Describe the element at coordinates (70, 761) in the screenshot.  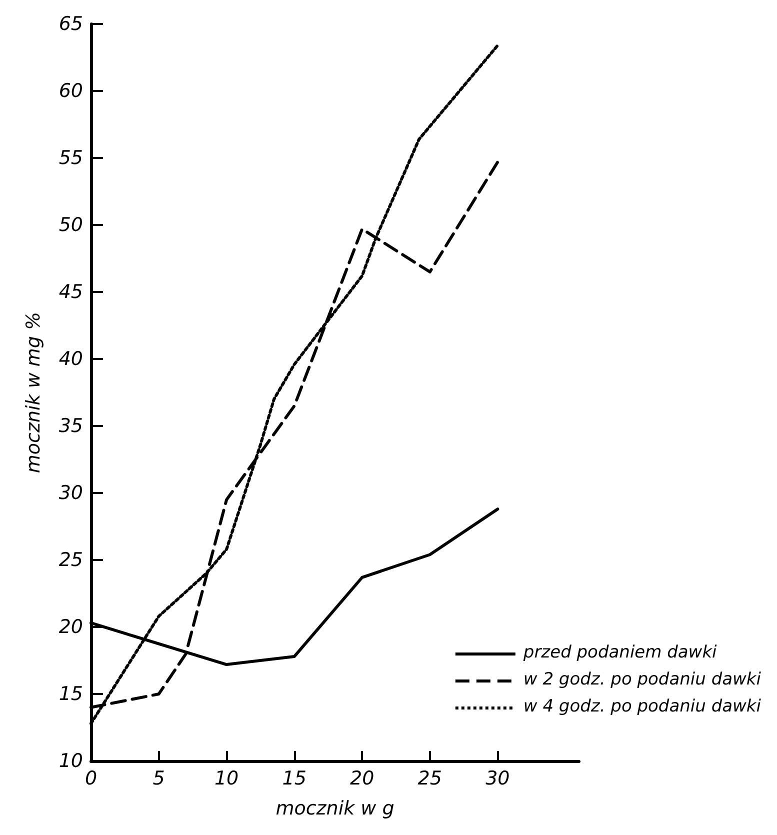
I see `y-tick-label: 10` at that location.